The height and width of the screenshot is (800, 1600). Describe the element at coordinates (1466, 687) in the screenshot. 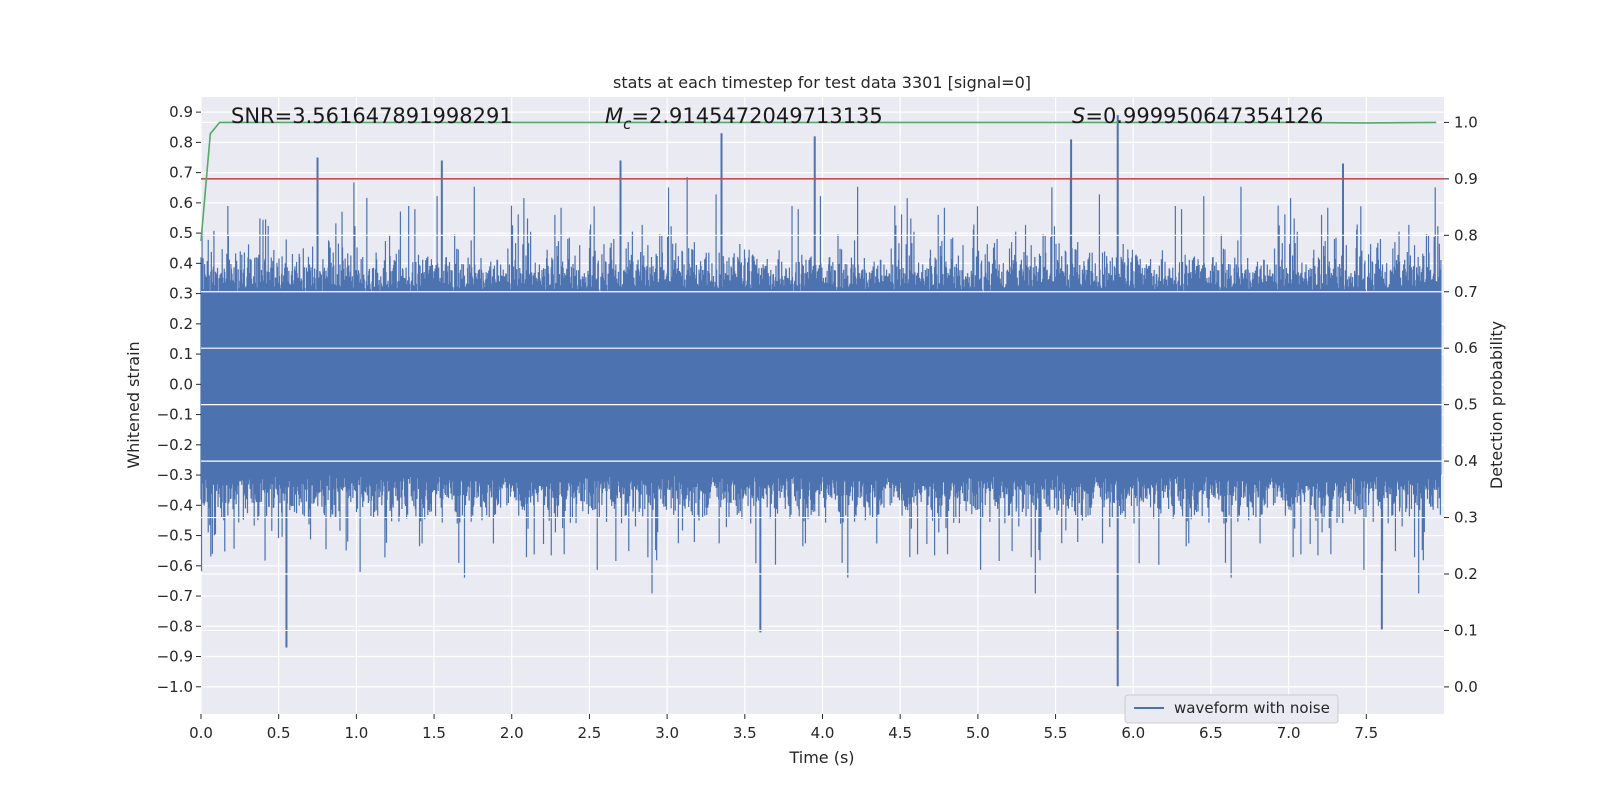

I see `y2-tick-label: 0.0` at that location.